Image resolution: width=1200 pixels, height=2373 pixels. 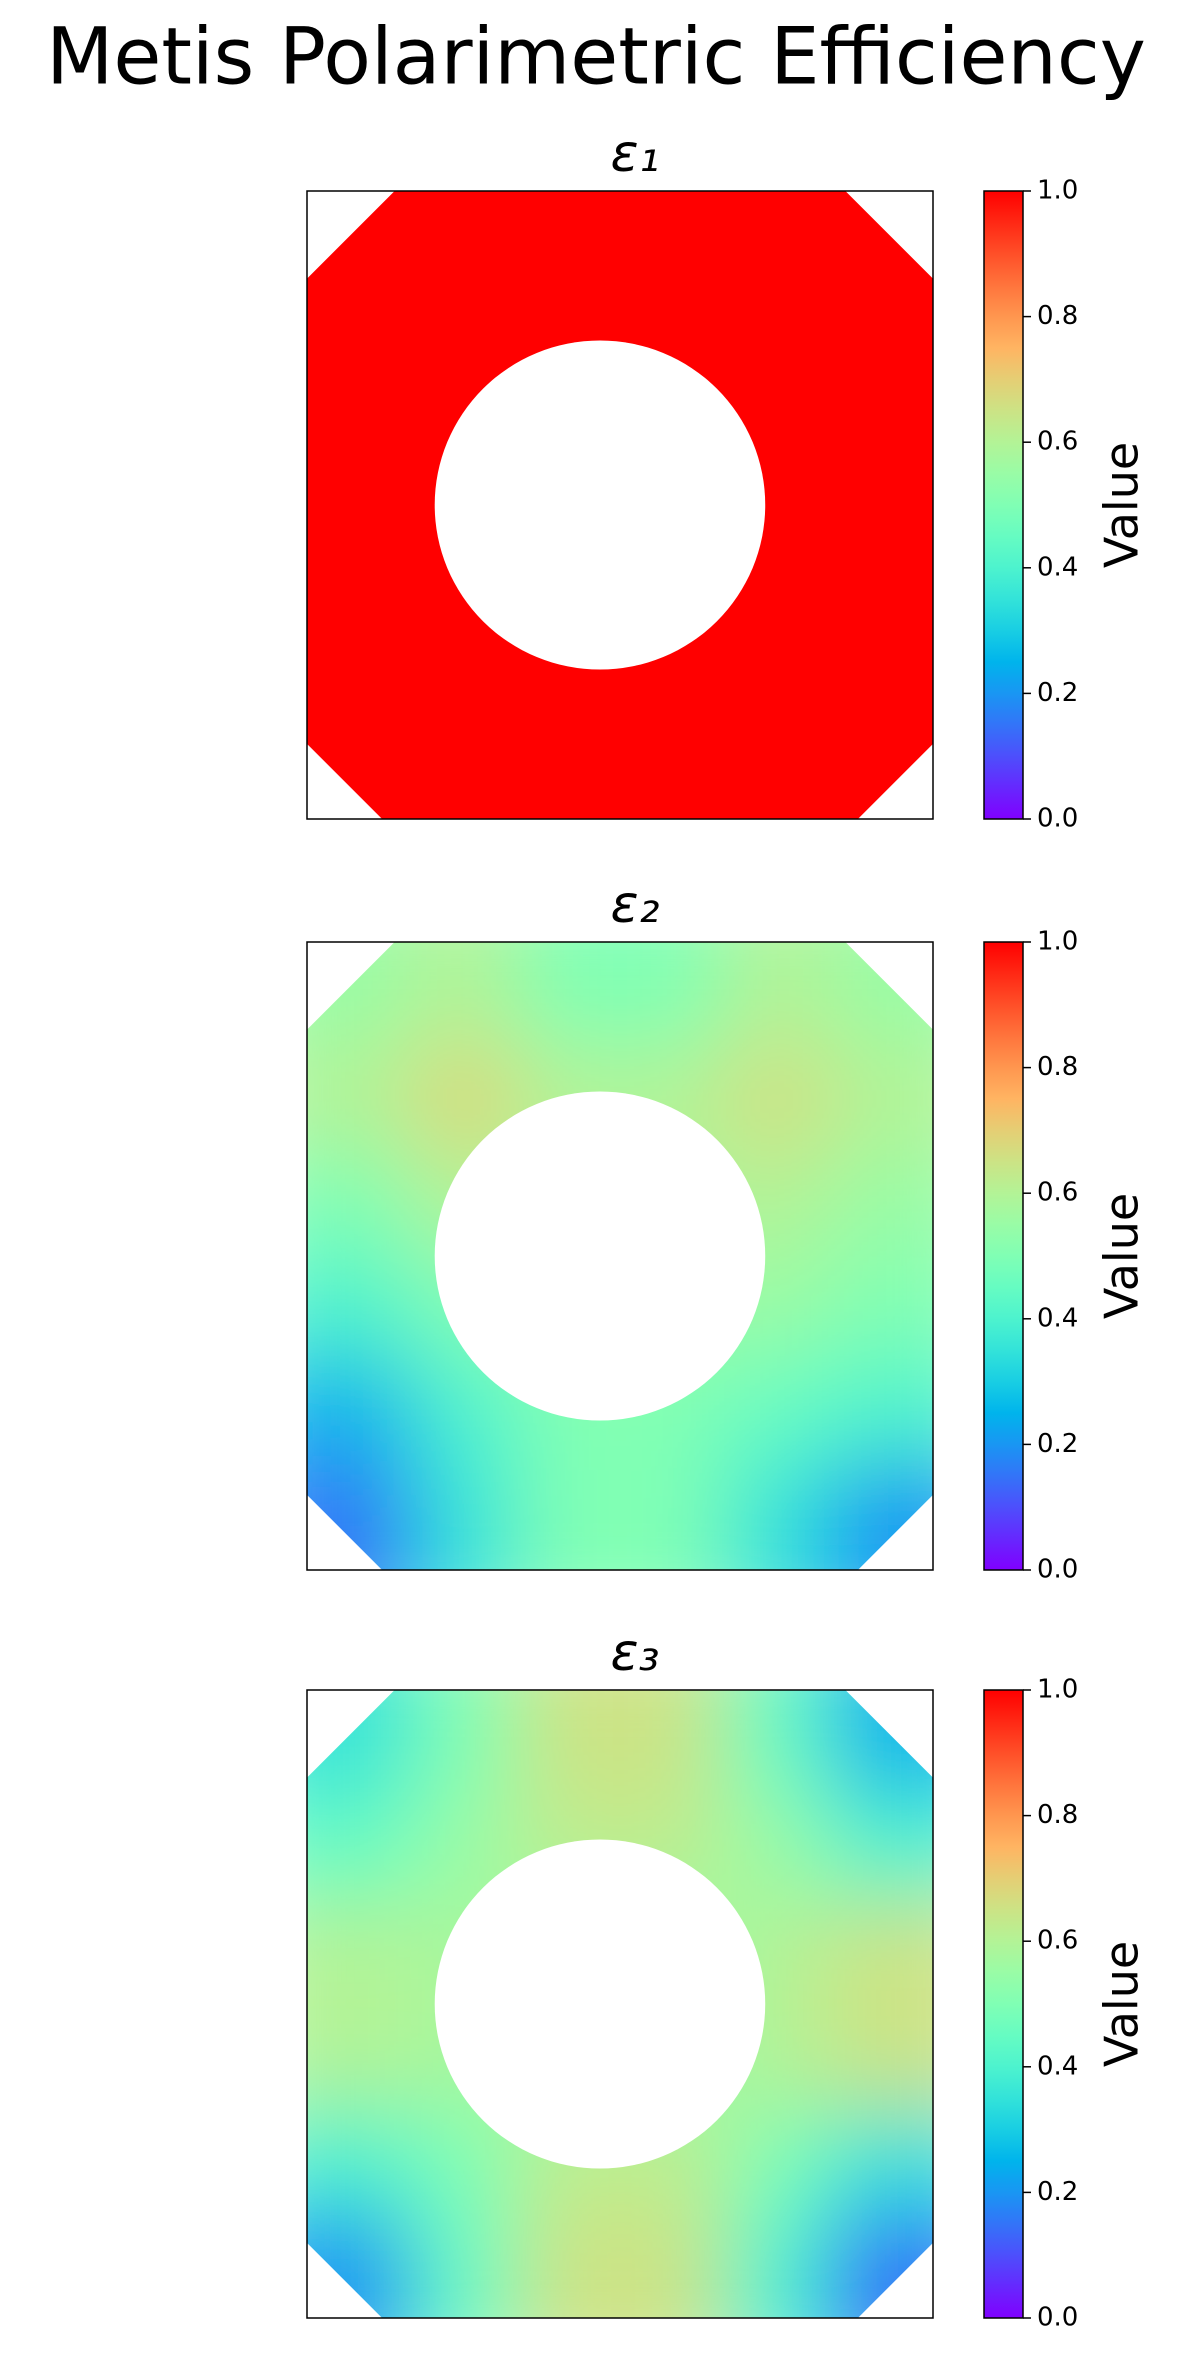 I want to click on figure-title: Metis Polarimetric Efficiency, so click(x=596, y=57).